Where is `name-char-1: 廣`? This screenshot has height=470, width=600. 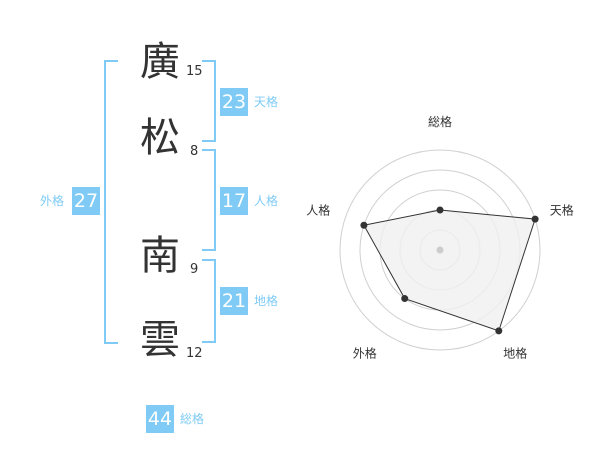
name-char-1: 廣 is located at coordinates (160, 62).